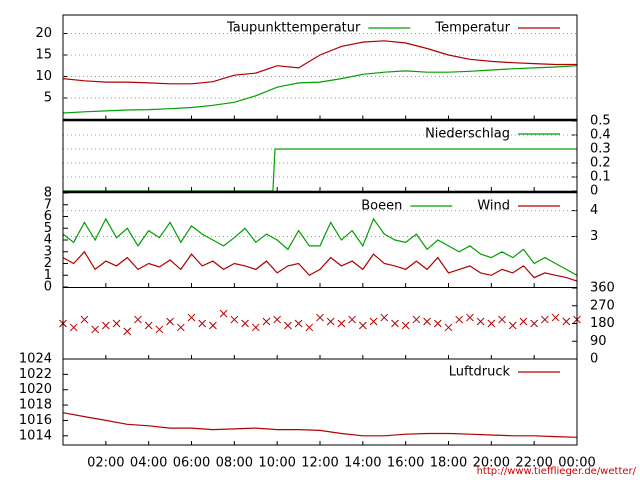  What do you see at coordinates (600, 135) in the screenshot?
I see `y2-tick-label: 0.4` at bounding box center [600, 135].